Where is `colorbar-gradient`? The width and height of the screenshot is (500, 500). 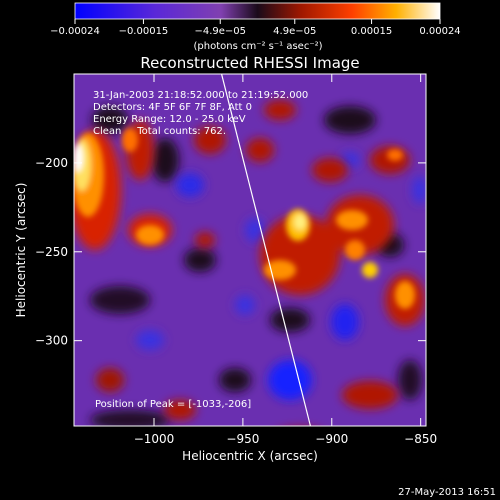 colorbar-gradient is located at coordinates (257, 11).